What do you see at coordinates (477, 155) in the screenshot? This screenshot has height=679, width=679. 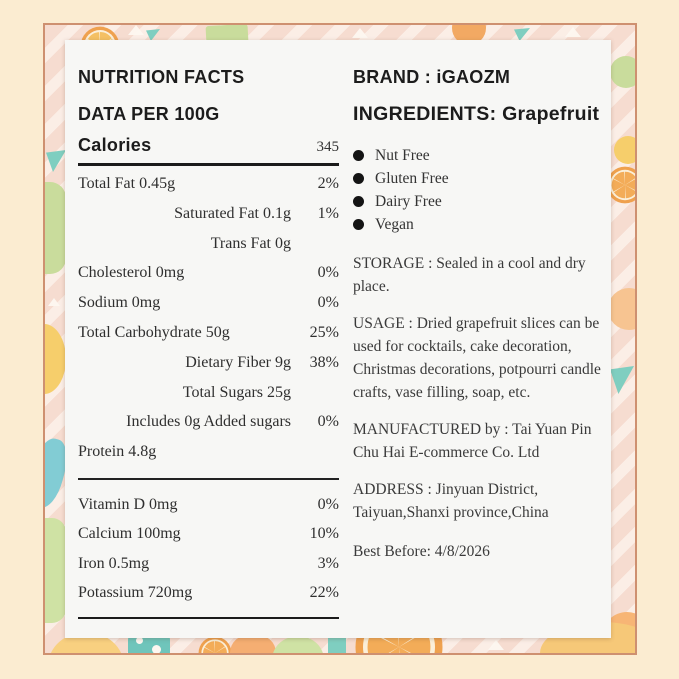 I see `list-item: Nut Free` at bounding box center [477, 155].